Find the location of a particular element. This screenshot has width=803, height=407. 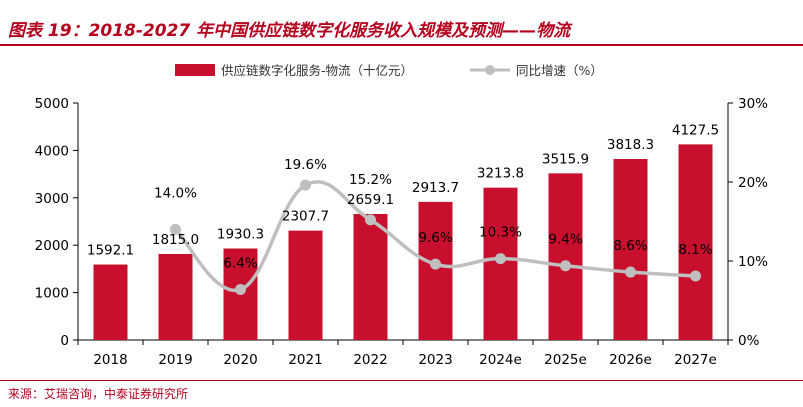

x-tick-label: 2023 is located at coordinates (435, 360).